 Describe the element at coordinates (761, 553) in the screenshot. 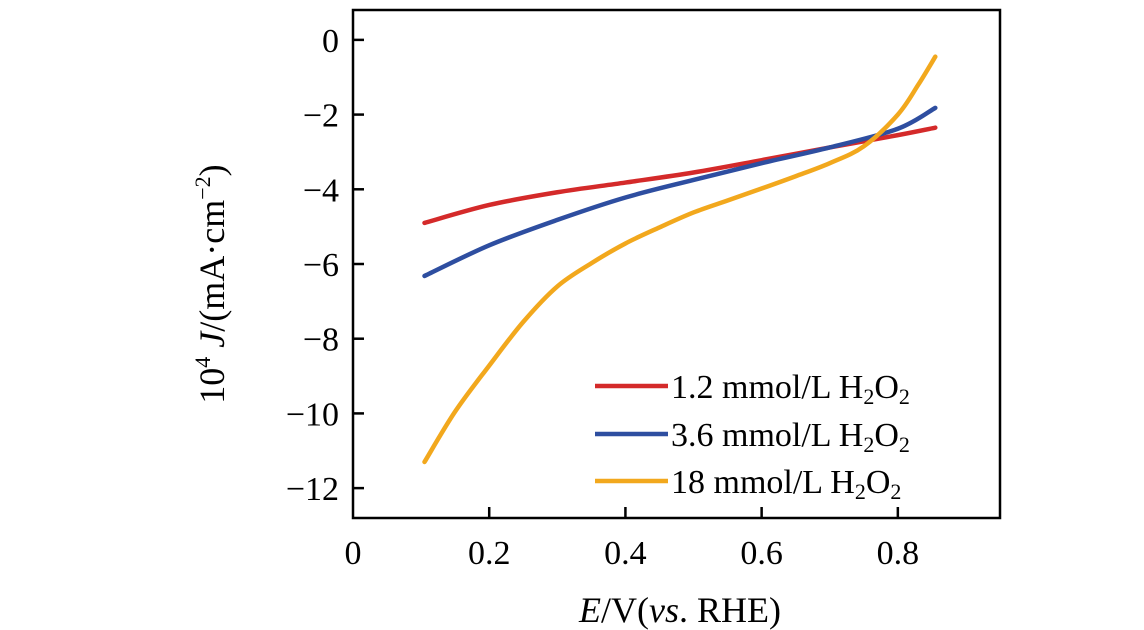

I see `x-tick-label: 0.6` at that location.